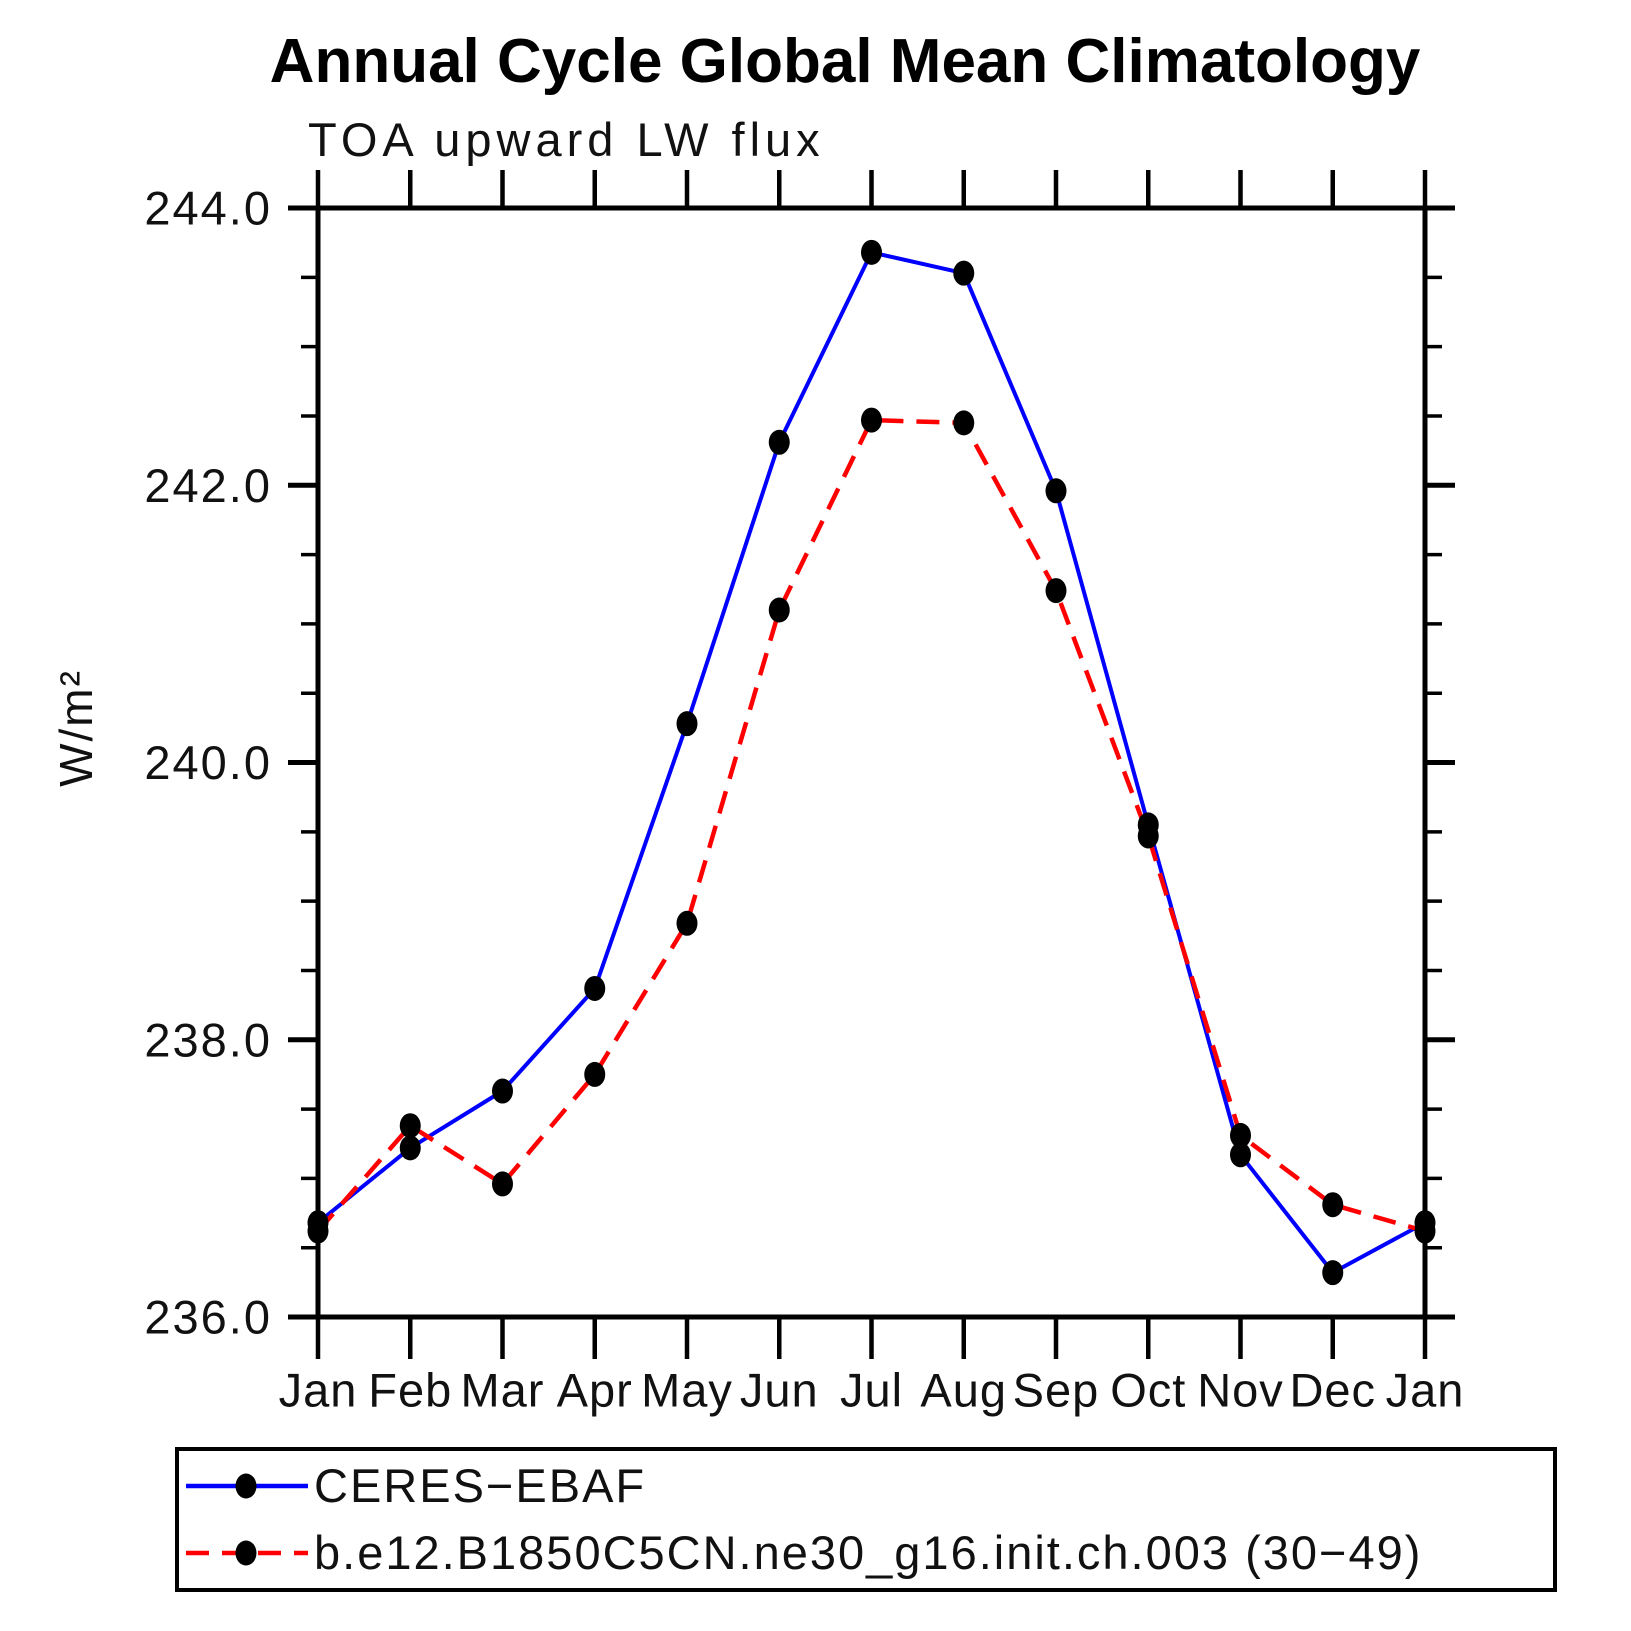 The height and width of the screenshot is (1631, 1631). What do you see at coordinates (1148, 1390) in the screenshot?
I see `month-label: Oct` at bounding box center [1148, 1390].